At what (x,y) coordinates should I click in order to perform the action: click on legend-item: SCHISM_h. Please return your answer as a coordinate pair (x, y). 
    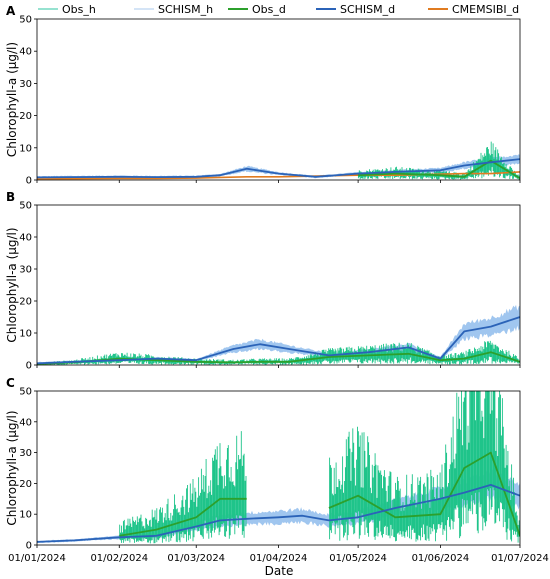
    Looking at the image, I should click on (173, 9).